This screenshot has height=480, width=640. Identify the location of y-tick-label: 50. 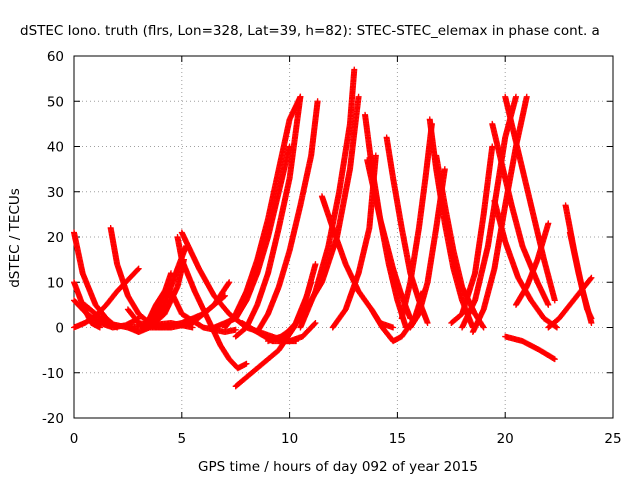
(55, 102).